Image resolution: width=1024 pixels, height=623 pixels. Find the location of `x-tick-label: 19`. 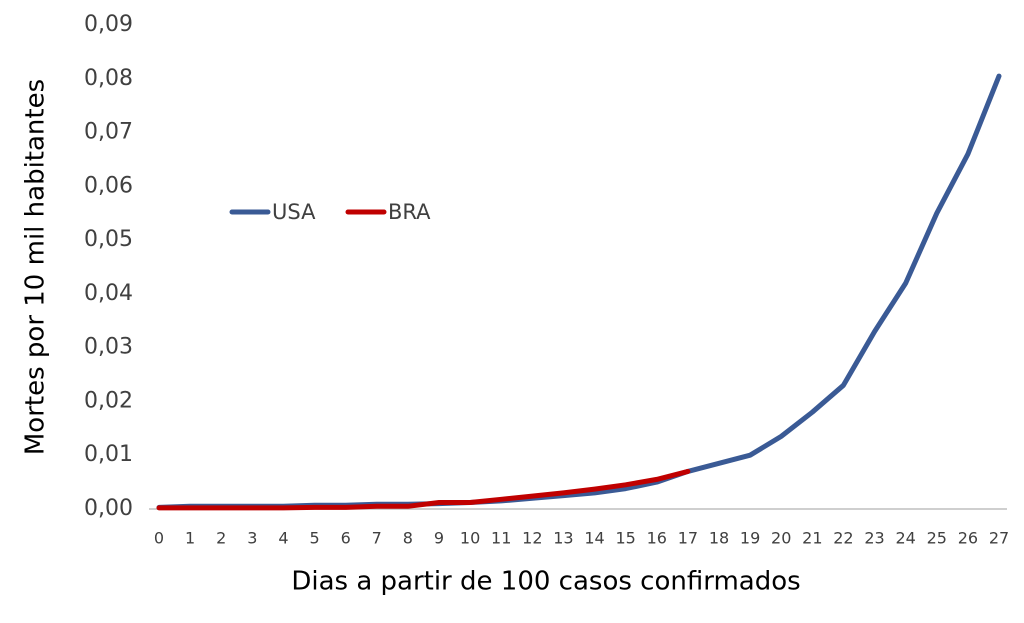

x-tick-label: 19 is located at coordinates (750, 538).